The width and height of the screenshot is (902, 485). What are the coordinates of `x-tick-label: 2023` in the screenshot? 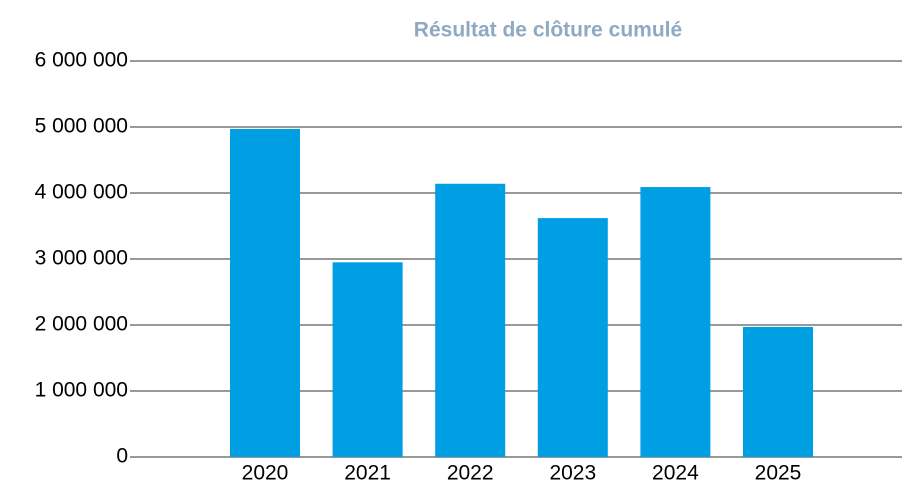 It's located at (572, 473).